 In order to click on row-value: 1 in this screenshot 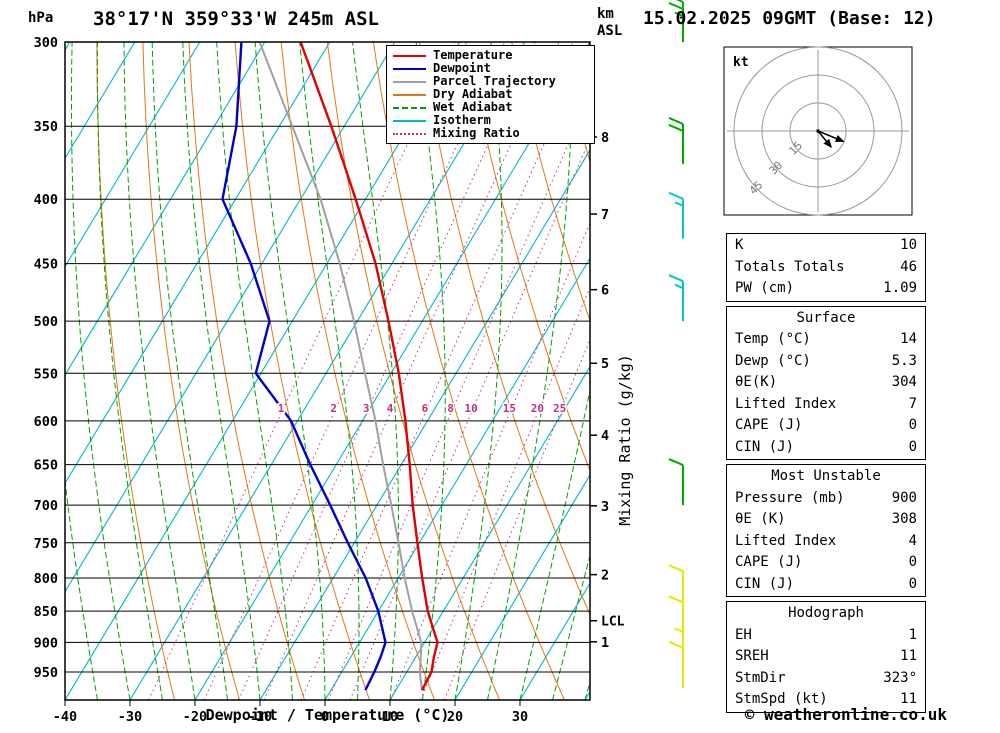, I will do `click(912, 634)`.